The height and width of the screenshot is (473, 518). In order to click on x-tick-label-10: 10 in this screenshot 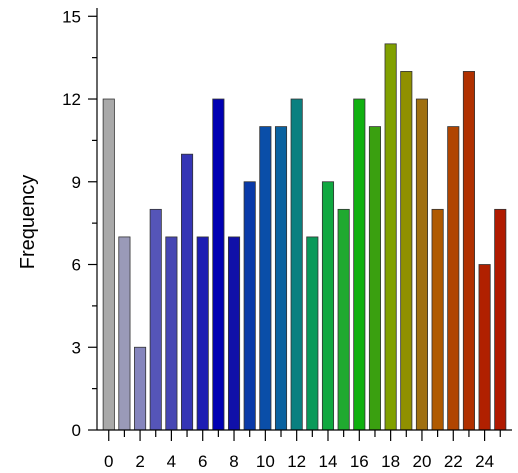, I will do `click(265, 461)`.